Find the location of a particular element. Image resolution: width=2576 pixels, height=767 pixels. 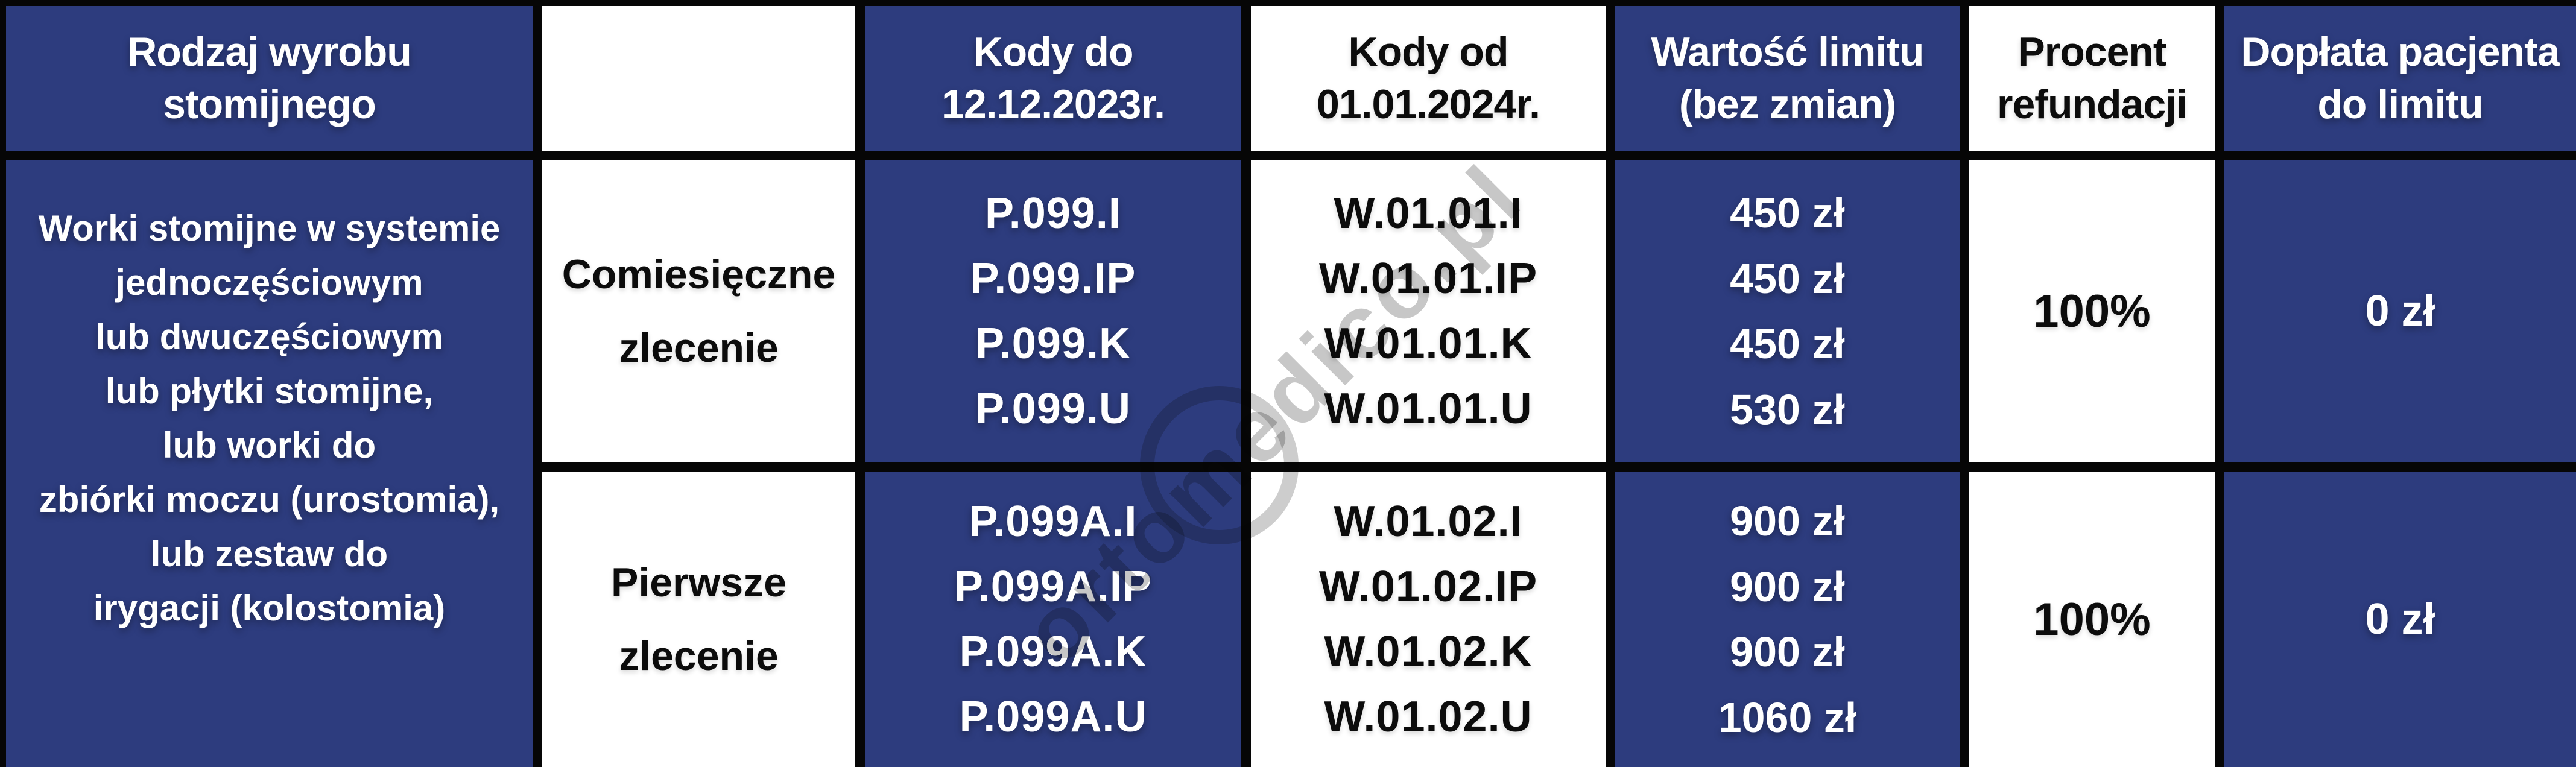

header-label-codes-from: Kody od 01.01.2024r. is located at coordinates (1428, 78).